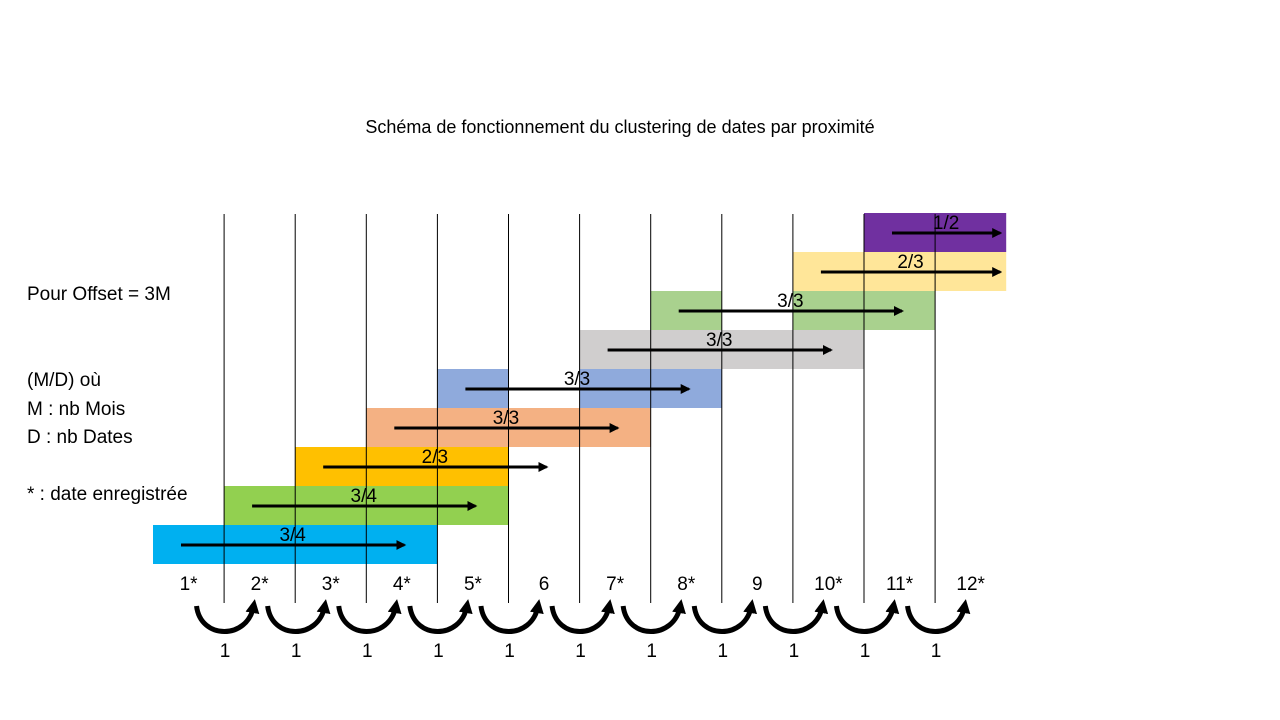 This screenshot has width=1280, height=720. What do you see at coordinates (402, 584) in the screenshot?
I see `month-label: 4*` at bounding box center [402, 584].